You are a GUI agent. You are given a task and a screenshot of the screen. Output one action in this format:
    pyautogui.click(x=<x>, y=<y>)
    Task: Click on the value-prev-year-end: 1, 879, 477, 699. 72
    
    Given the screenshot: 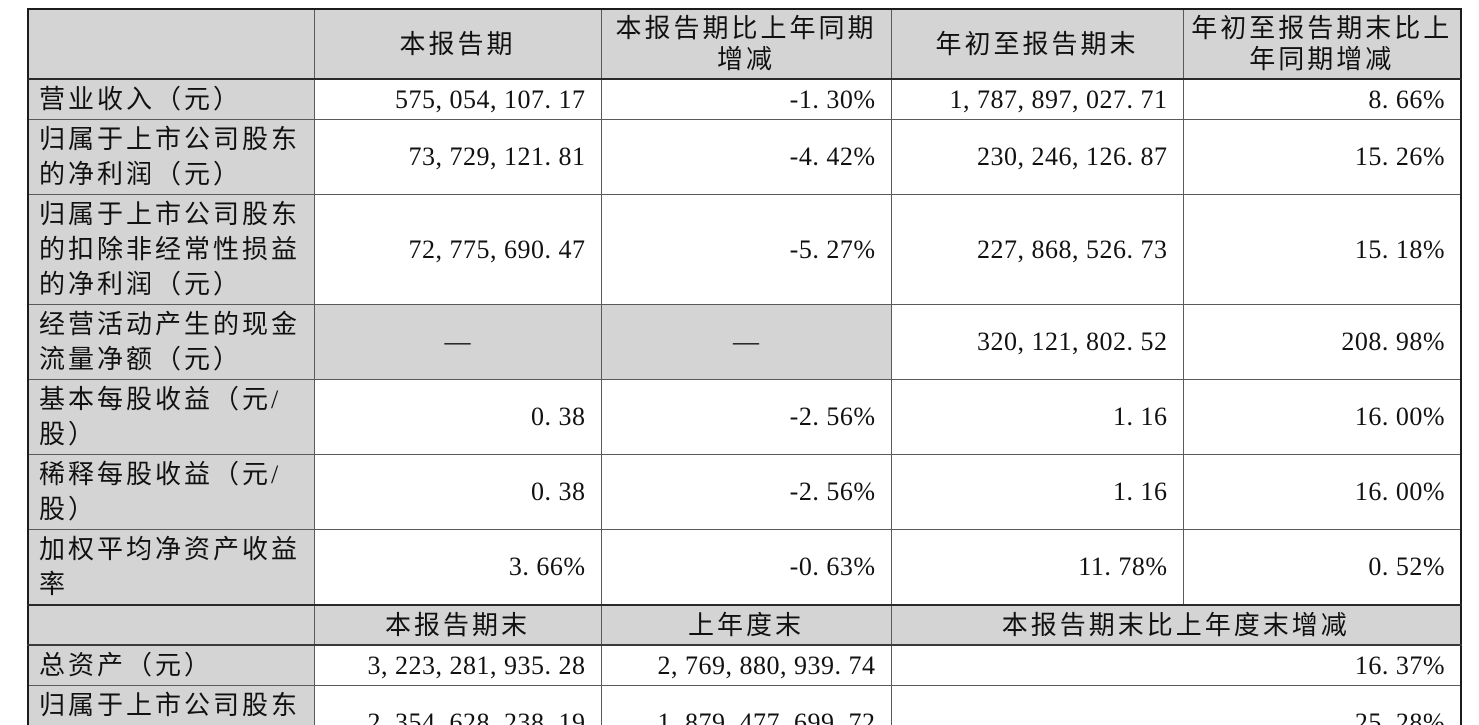 What is the action you would take?
    pyautogui.click(x=746, y=705)
    